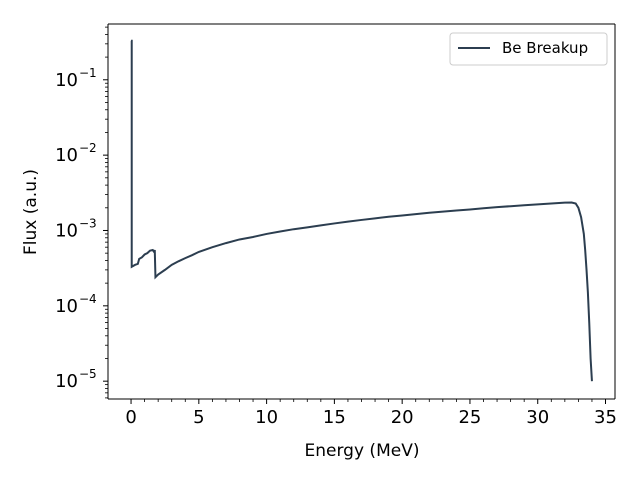  What do you see at coordinates (31, 212) in the screenshot?
I see `y-axis-label: Flux (a.u.)` at bounding box center [31, 212].